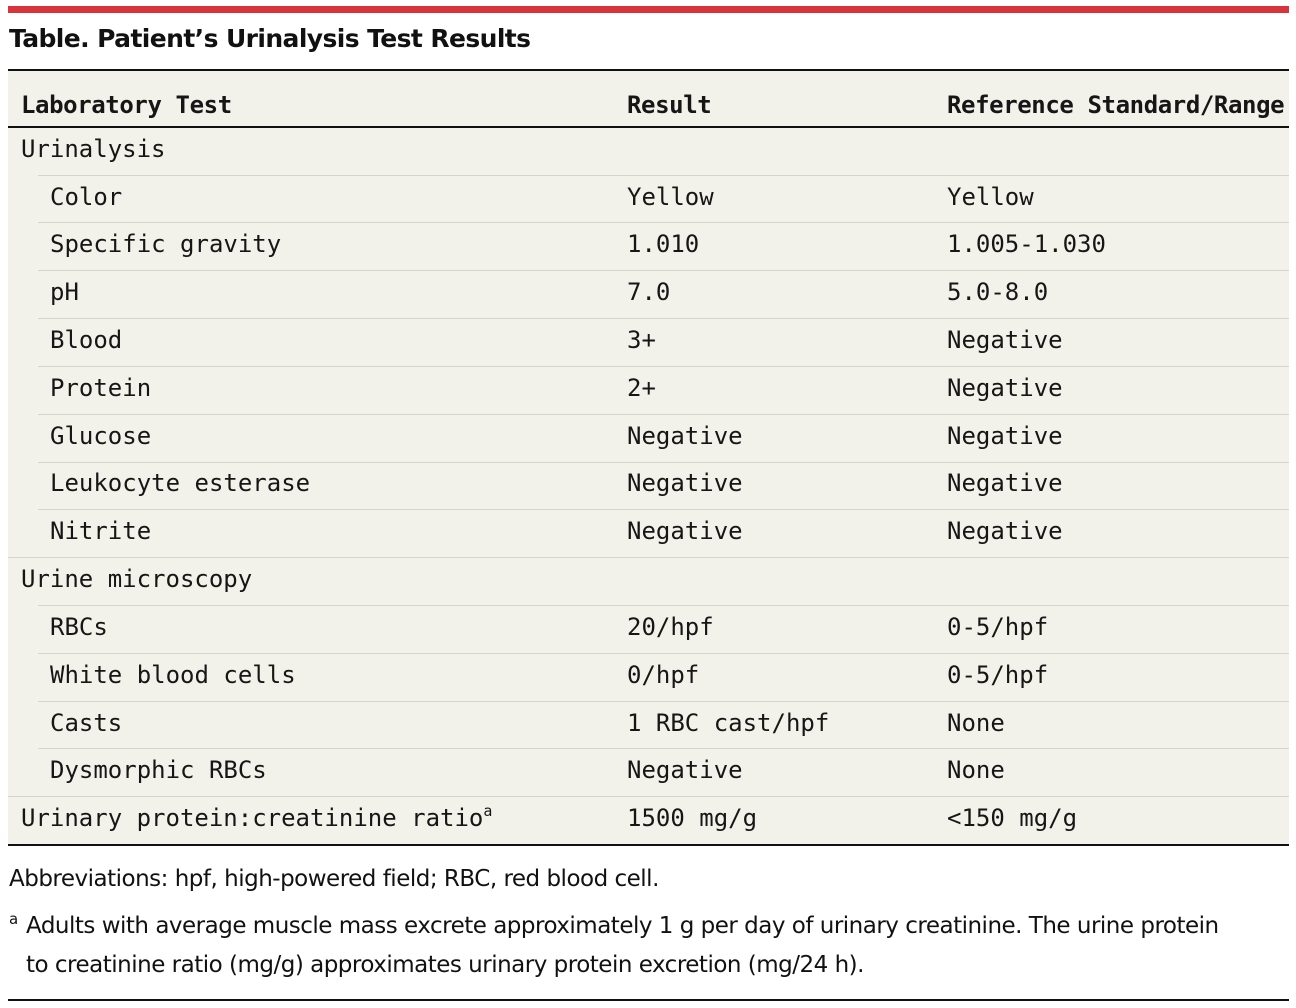  I want to click on test-result: 1.010, so click(663, 244).